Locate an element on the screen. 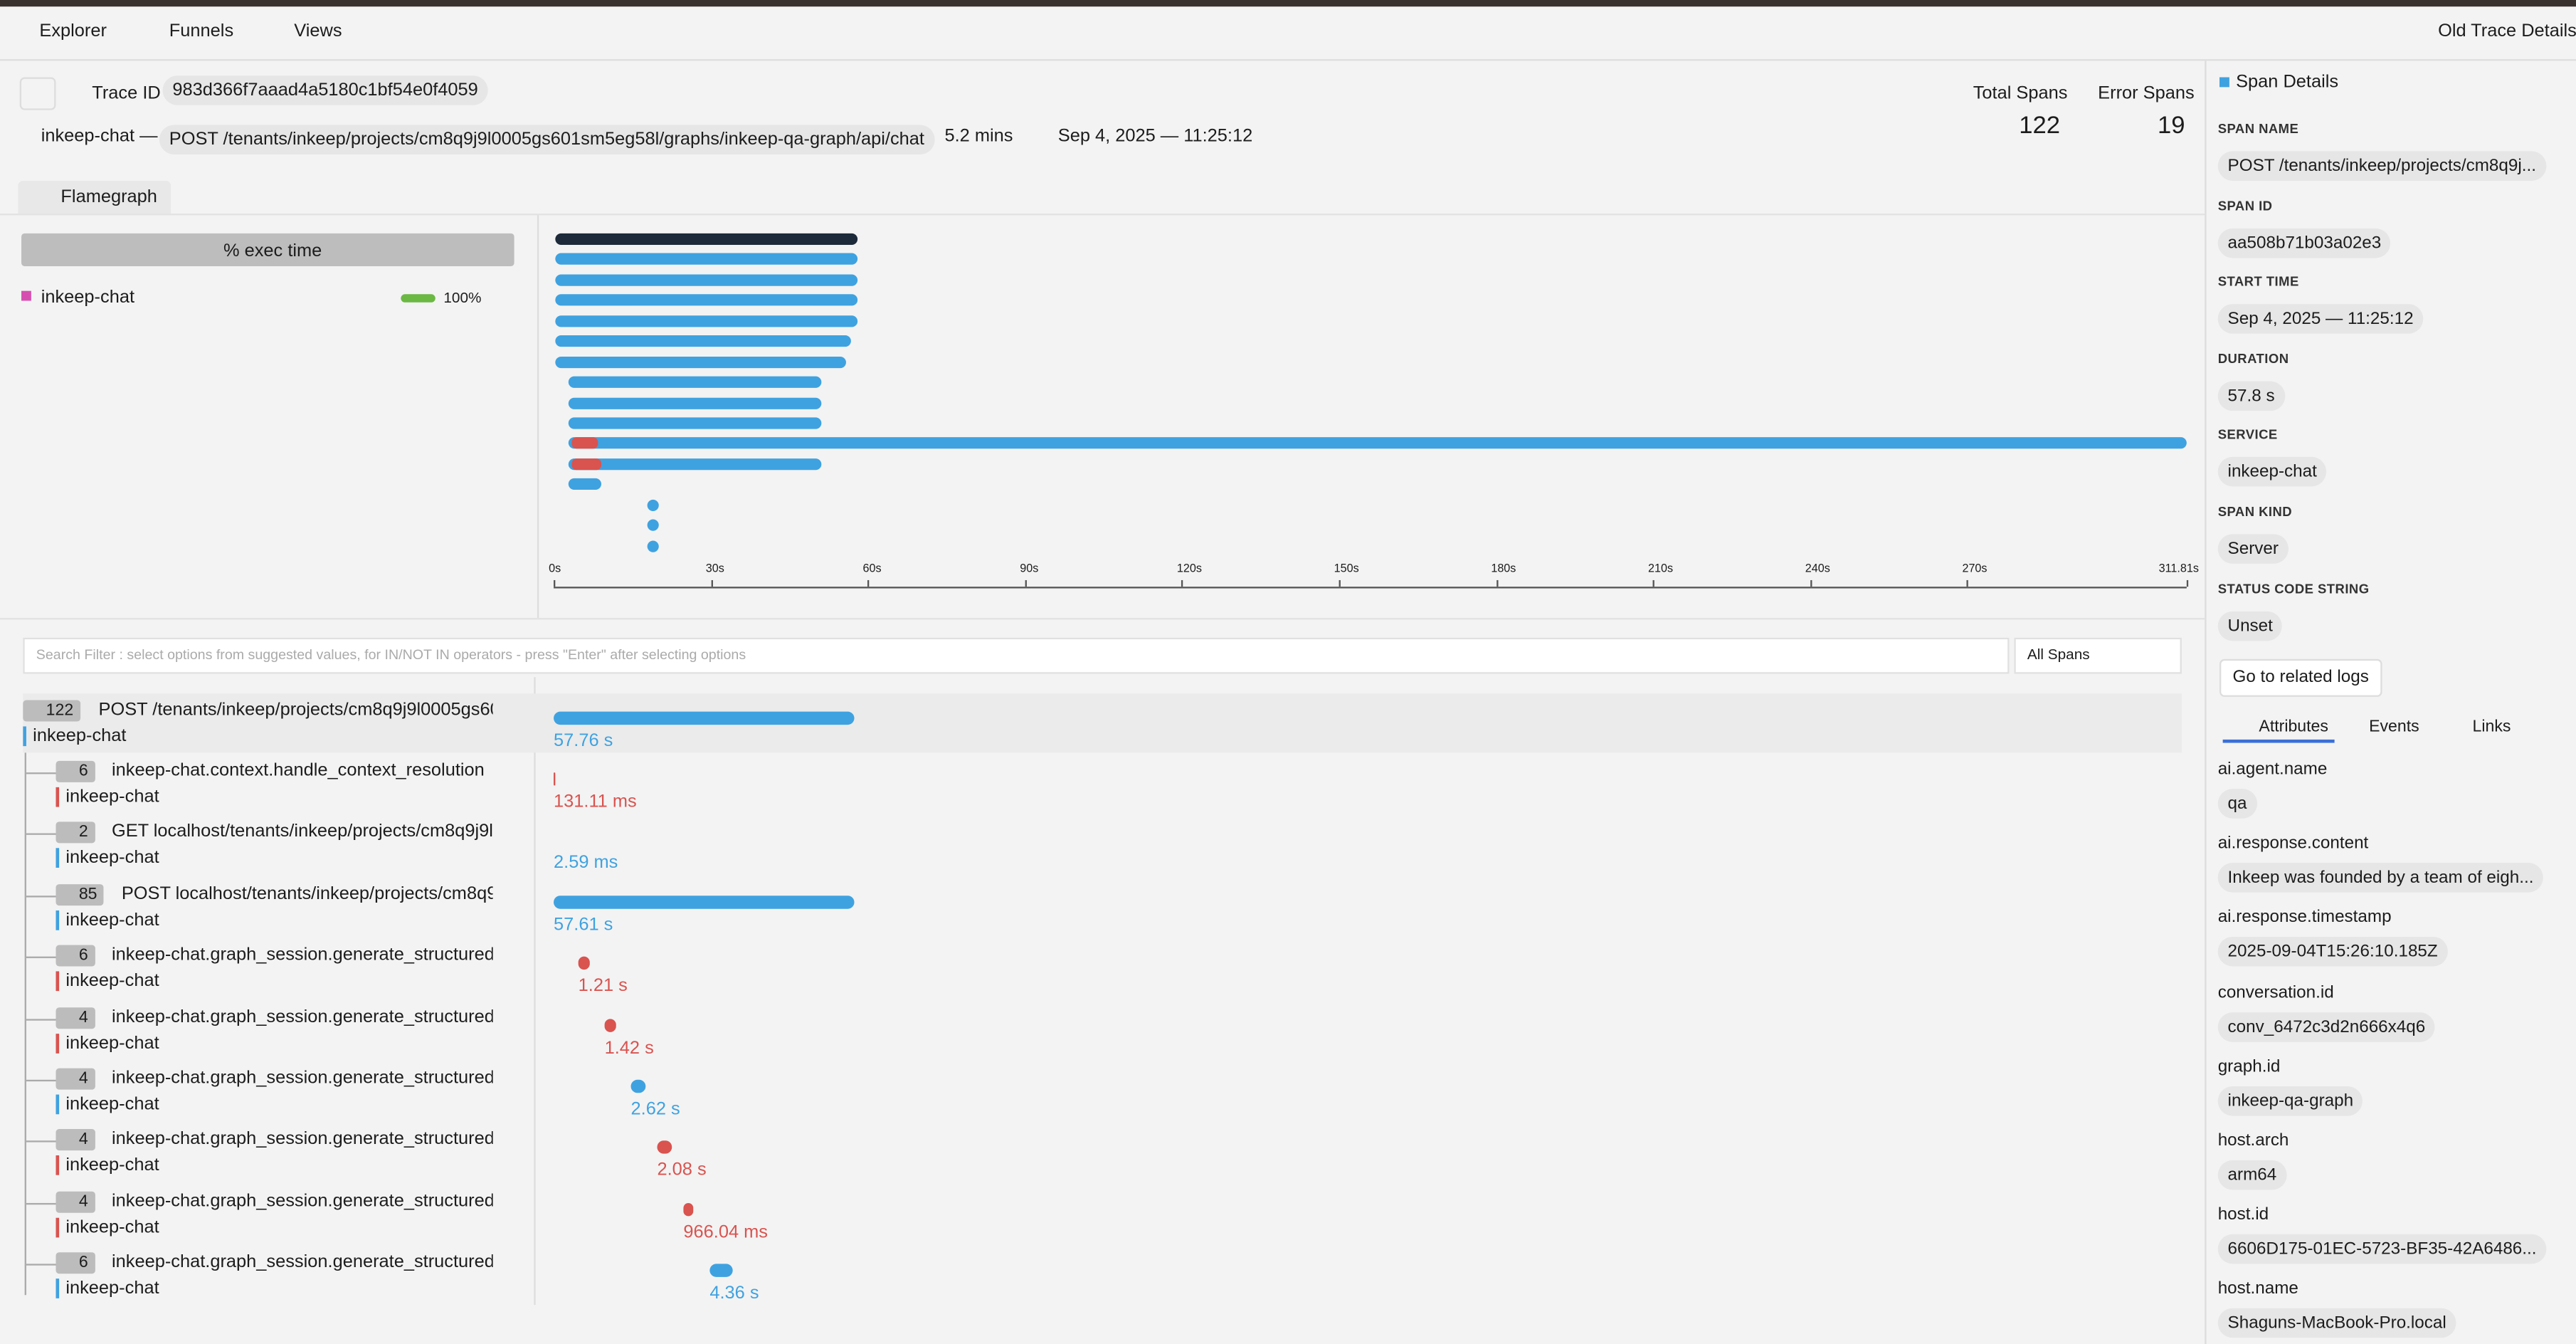 The image size is (2576, 1344). details-tab: Attributes is located at coordinates (2293, 727).